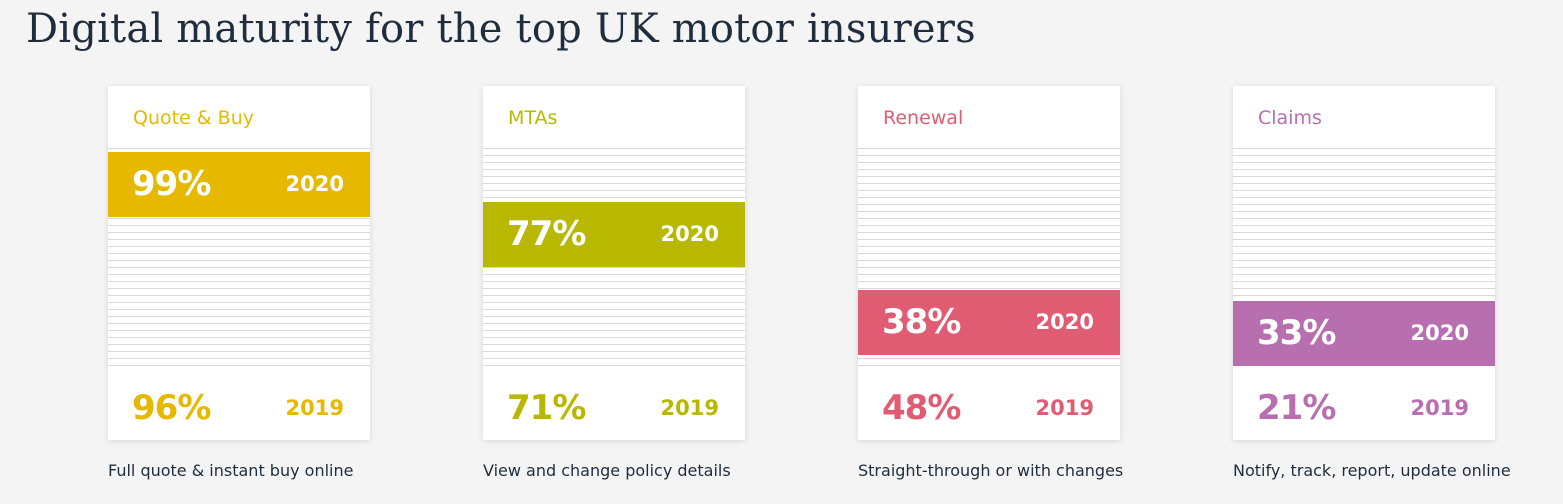 Image resolution: width=1563 pixels, height=504 pixels. I want to click on card-label: MTAs, so click(533, 118).